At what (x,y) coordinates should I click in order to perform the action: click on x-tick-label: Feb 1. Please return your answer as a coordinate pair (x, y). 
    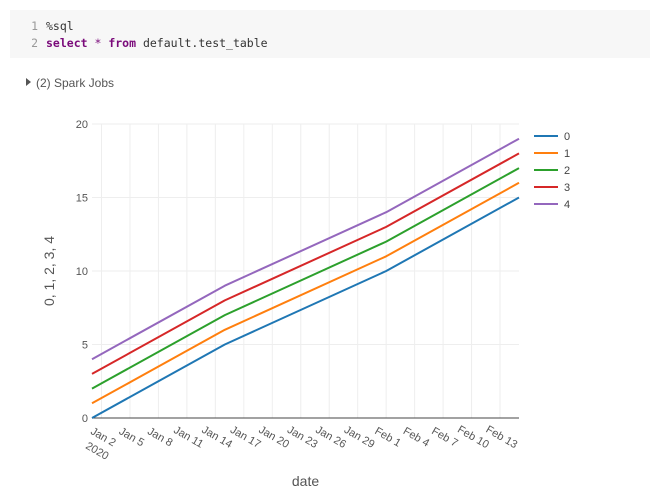
    Looking at the image, I should click on (387, 437).